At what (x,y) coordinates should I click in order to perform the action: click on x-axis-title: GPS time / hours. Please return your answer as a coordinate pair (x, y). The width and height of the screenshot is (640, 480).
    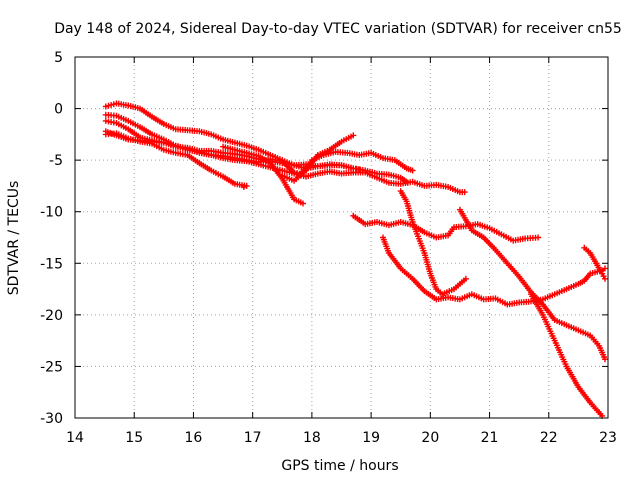
    Looking at the image, I should click on (339, 466).